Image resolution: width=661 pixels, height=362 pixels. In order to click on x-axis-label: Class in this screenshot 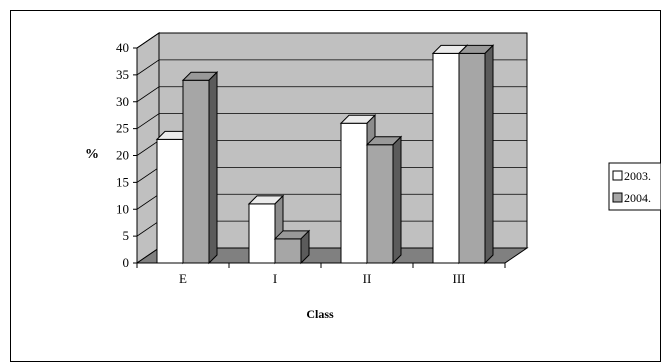, I will do `click(320, 314)`.